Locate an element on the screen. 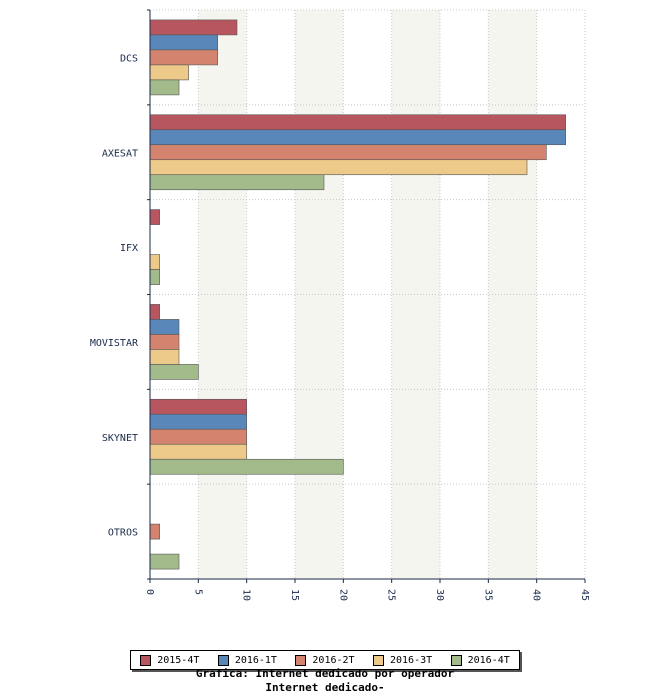 Image resolution: width=650 pixels, height=700 pixels. bar-dcs-2016-2t is located at coordinates (183, 57).